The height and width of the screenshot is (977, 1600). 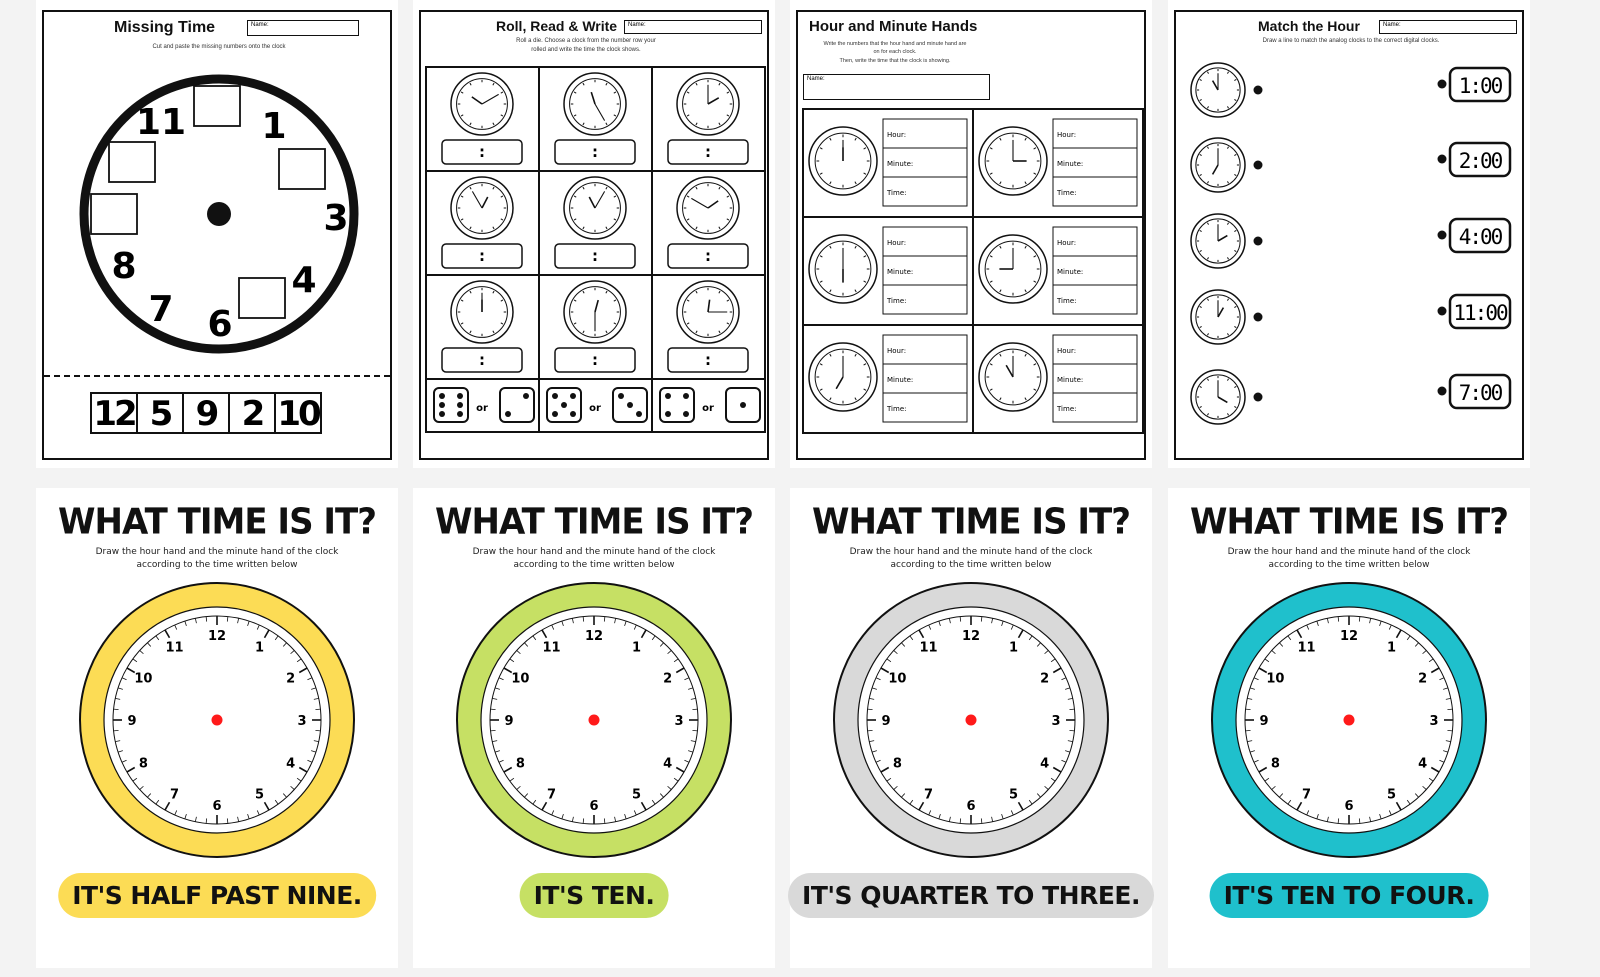 What do you see at coordinates (595, 152) in the screenshot?
I see `time-placeholder: :` at bounding box center [595, 152].